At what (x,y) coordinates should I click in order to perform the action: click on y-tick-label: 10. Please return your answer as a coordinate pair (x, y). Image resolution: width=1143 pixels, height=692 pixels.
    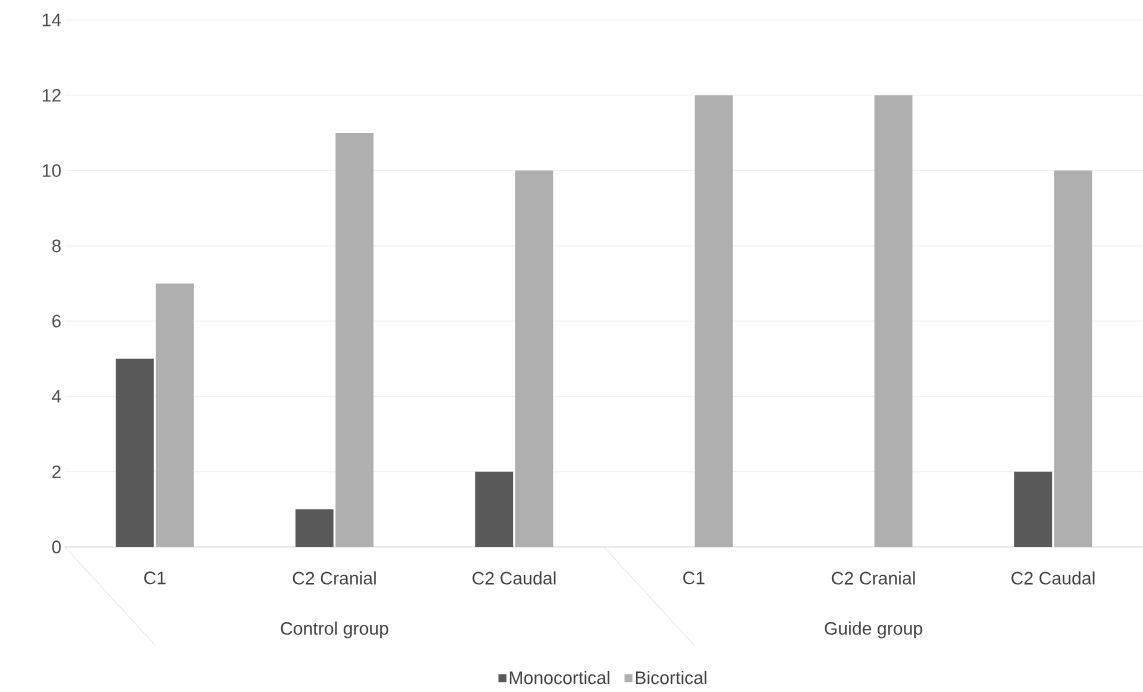
    Looking at the image, I should click on (51, 170).